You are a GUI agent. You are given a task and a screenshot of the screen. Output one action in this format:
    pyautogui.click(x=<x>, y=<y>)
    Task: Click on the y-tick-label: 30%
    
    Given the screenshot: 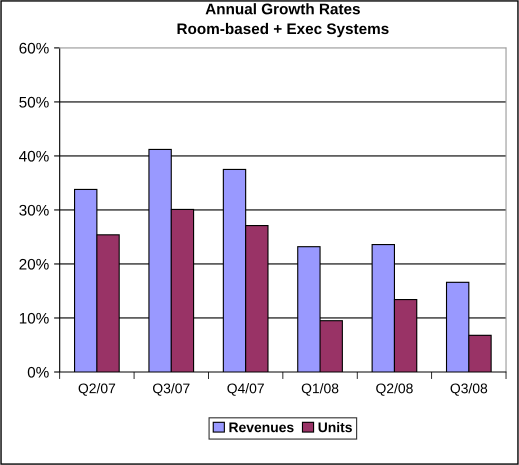 What is the action you would take?
    pyautogui.click(x=34, y=210)
    